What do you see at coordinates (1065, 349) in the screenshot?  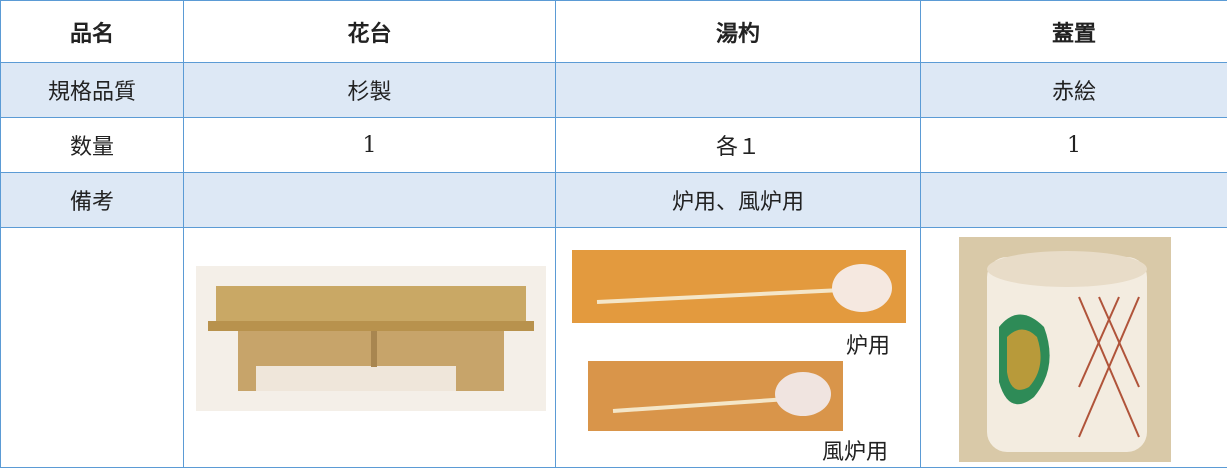 I see `lid-rest-photo` at bounding box center [1065, 349].